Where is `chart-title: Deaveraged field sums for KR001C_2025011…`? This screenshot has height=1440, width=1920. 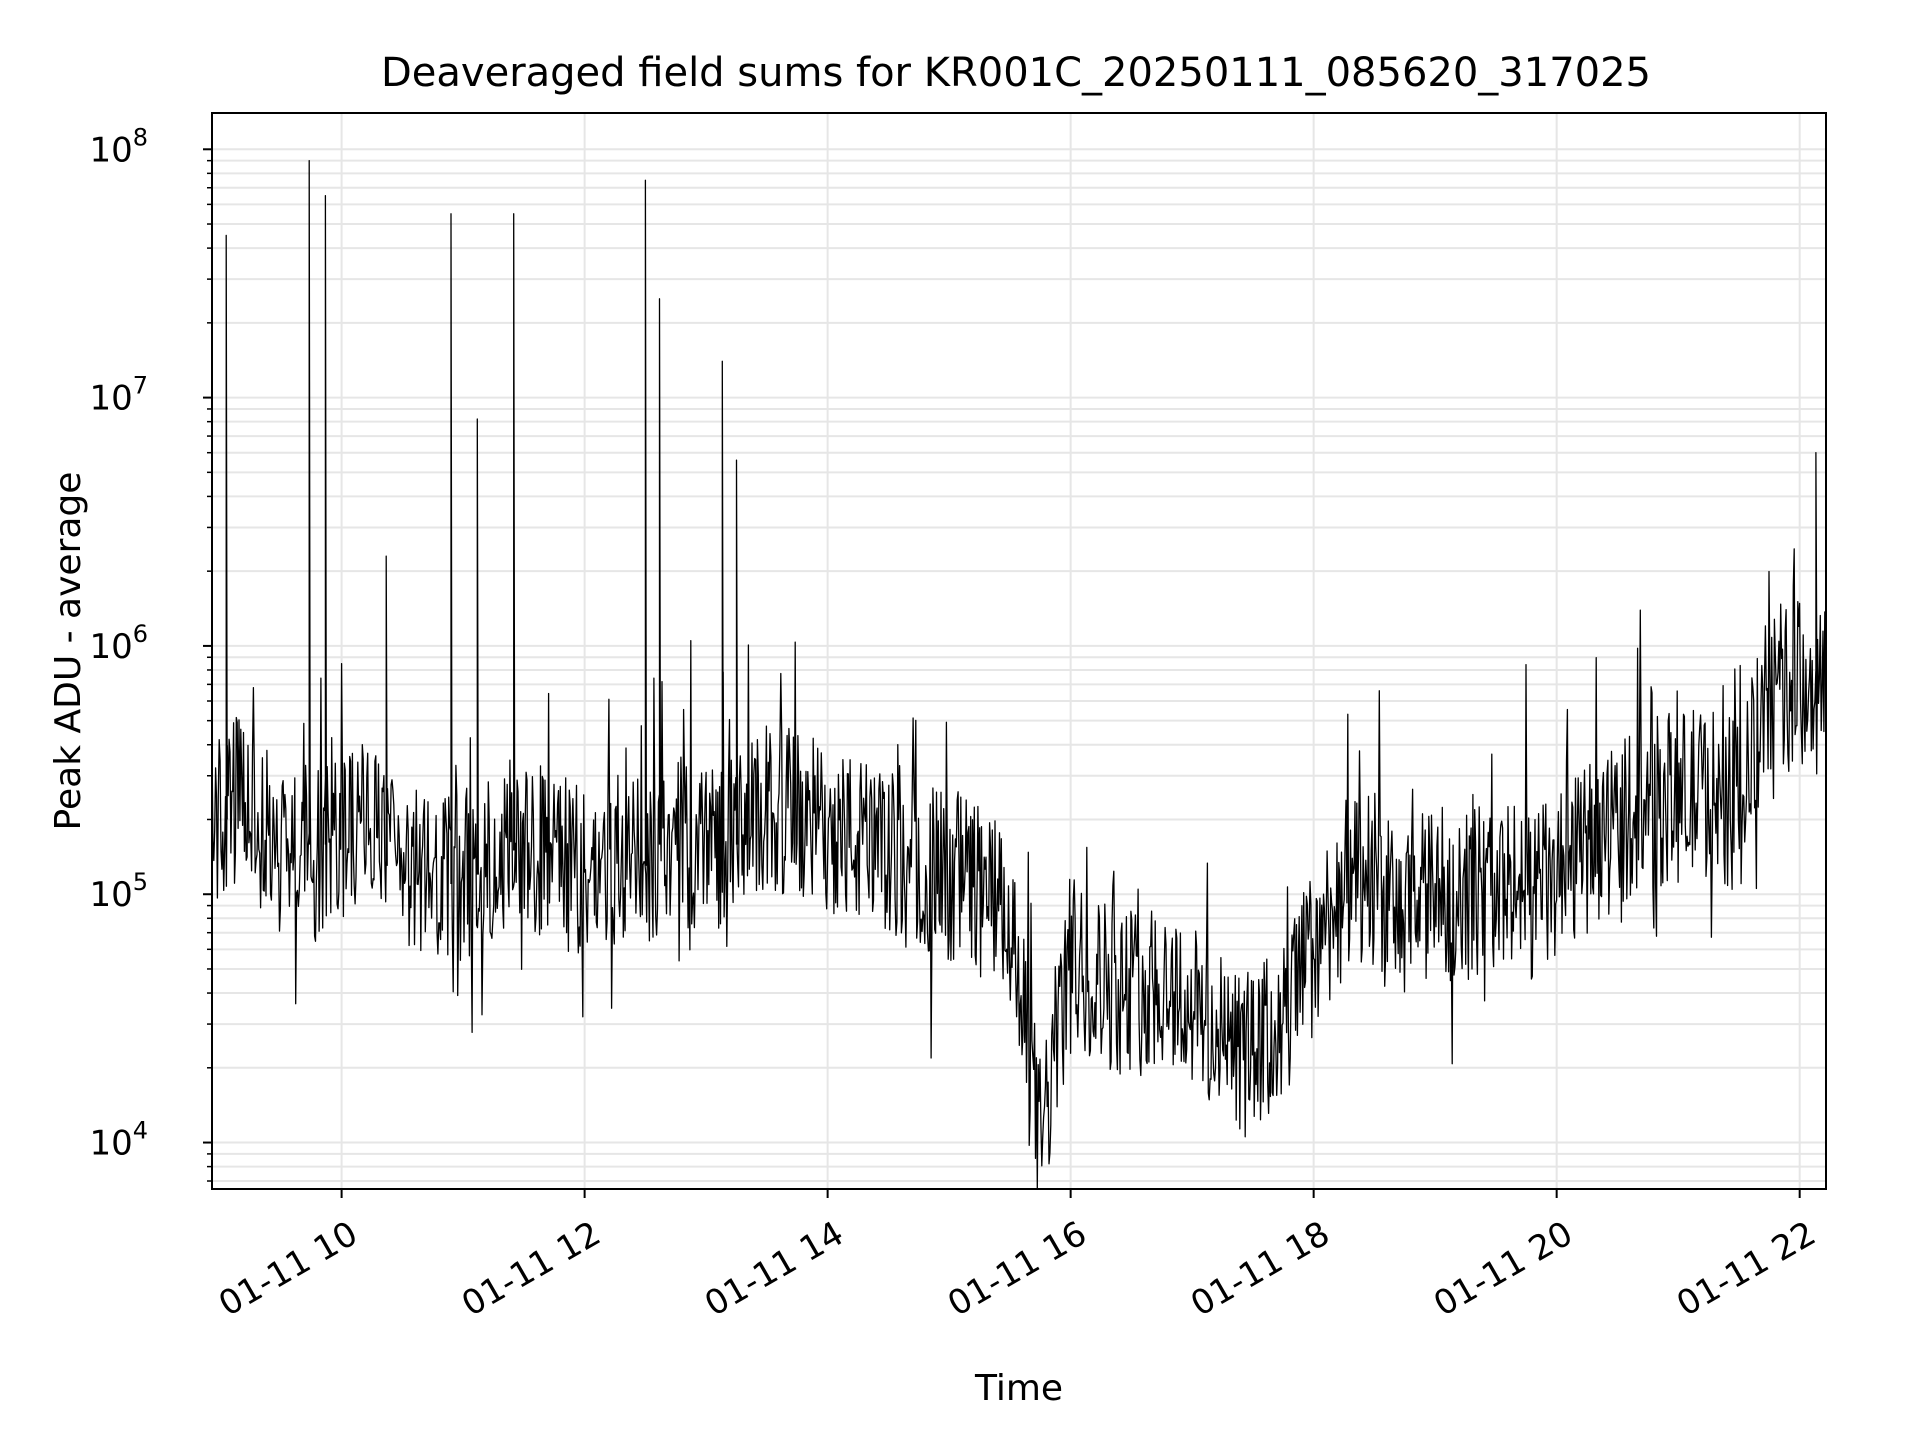 chart-title: Deaveraged field sums for KR001C_2025011… is located at coordinates (1016, 73).